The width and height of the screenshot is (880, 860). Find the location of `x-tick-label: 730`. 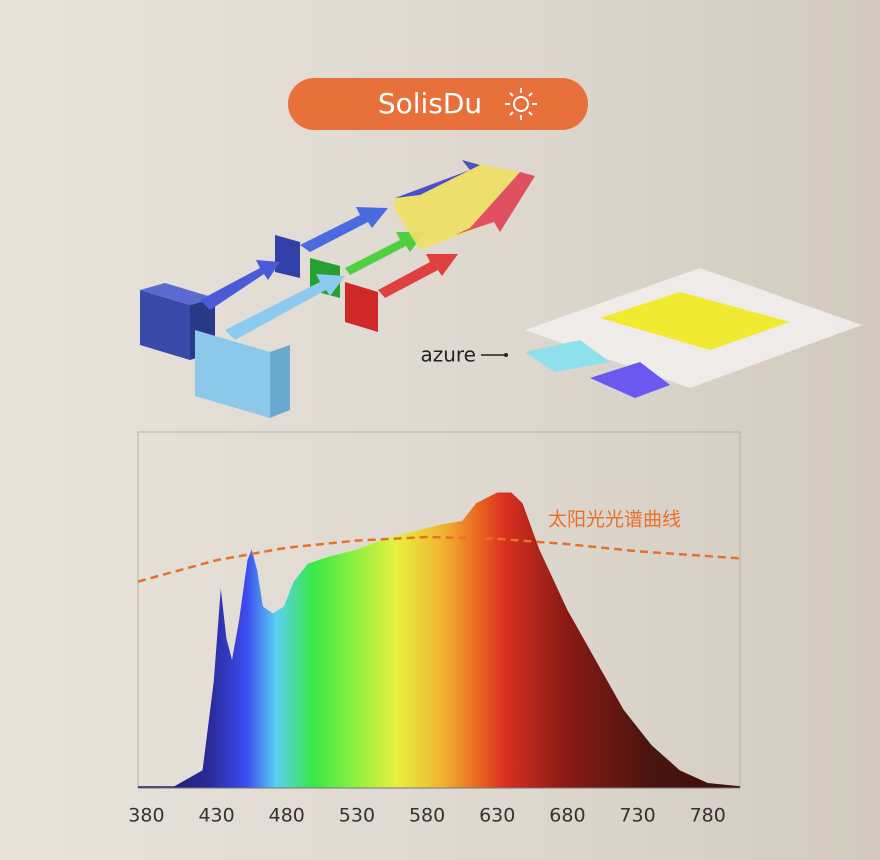

x-tick-label: 730 is located at coordinates (637, 816).